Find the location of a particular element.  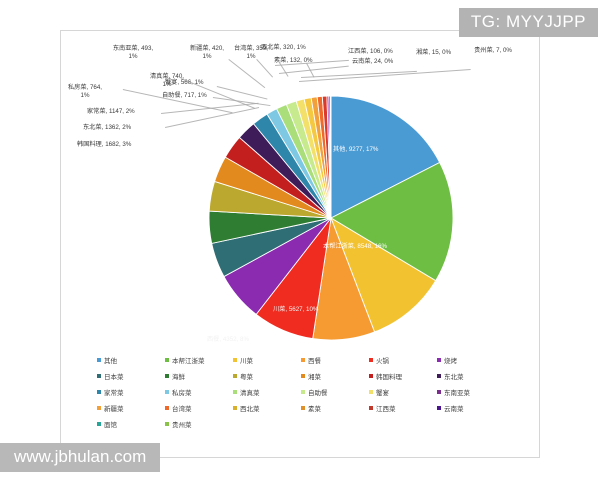

legend-item: 东南亚菜 is located at coordinates (471, 392).